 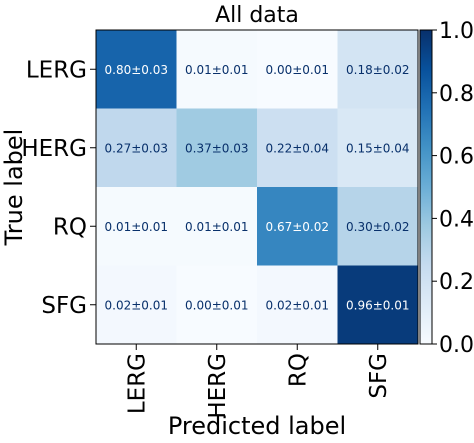 I want to click on cell-label-0-3: 0.18±0.02, so click(x=378, y=70).